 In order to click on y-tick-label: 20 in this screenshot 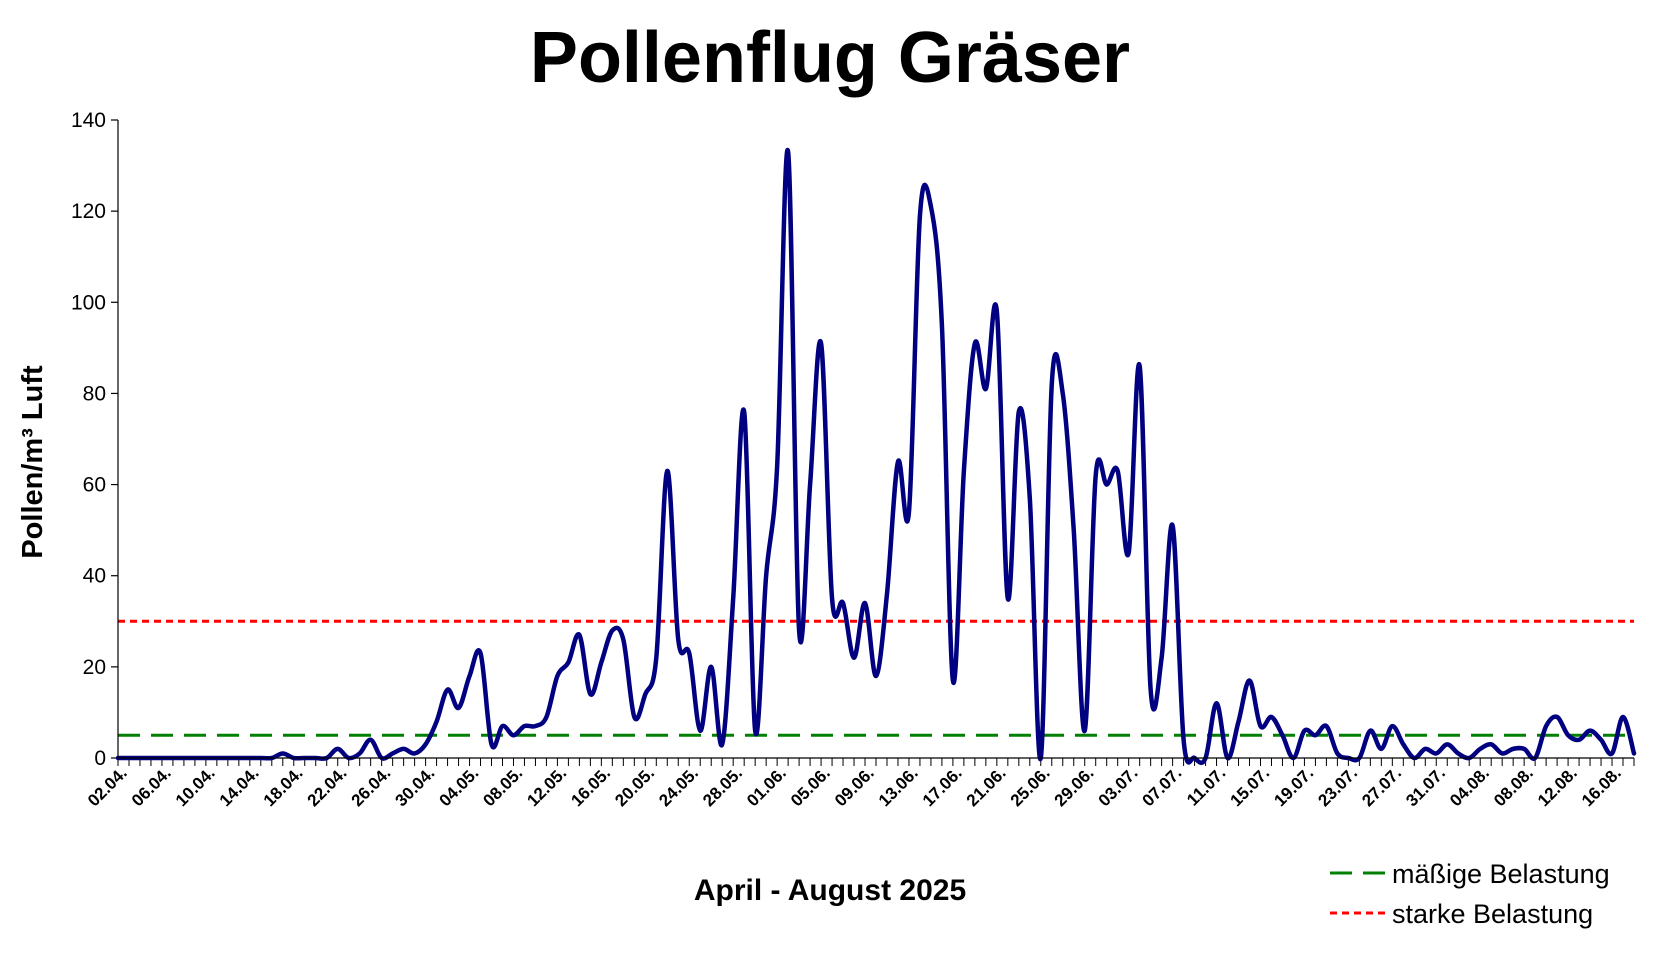, I will do `click(94, 667)`.